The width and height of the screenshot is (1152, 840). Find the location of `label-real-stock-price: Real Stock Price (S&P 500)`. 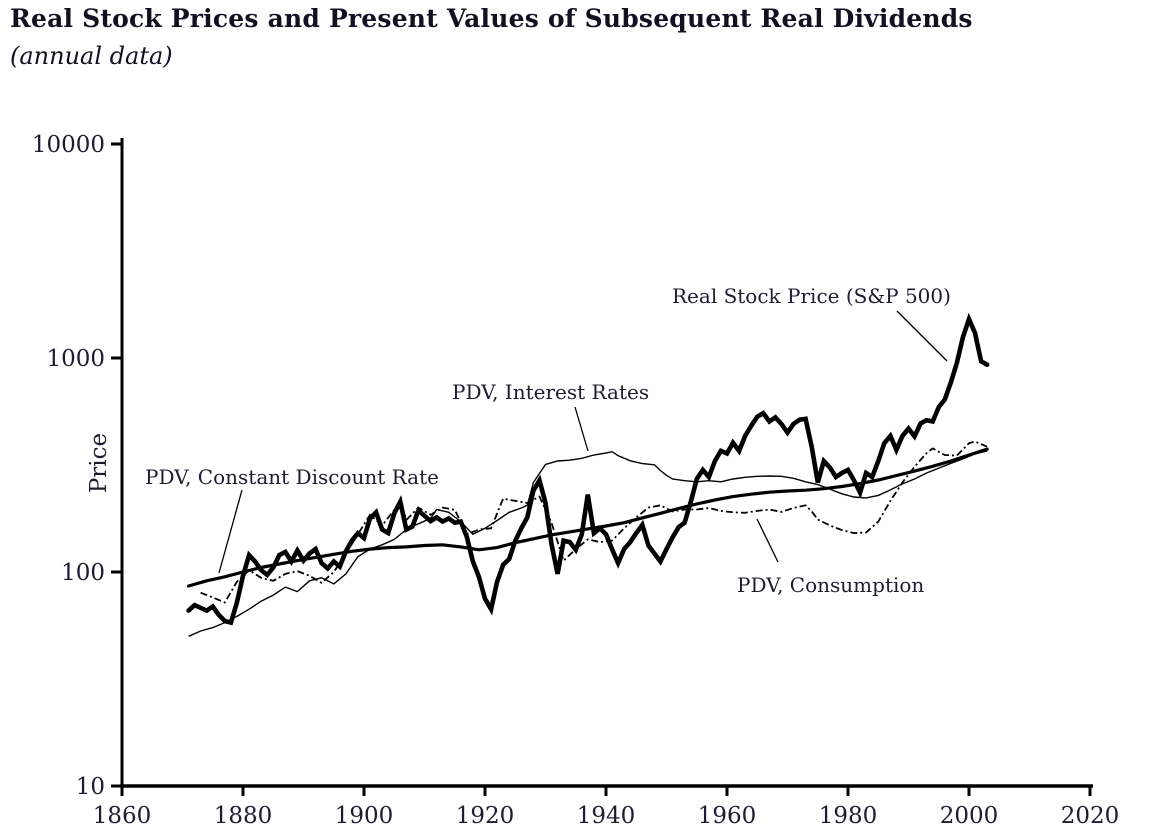

label-real-stock-price: Real Stock Price (S&P 500) is located at coordinates (811, 296).